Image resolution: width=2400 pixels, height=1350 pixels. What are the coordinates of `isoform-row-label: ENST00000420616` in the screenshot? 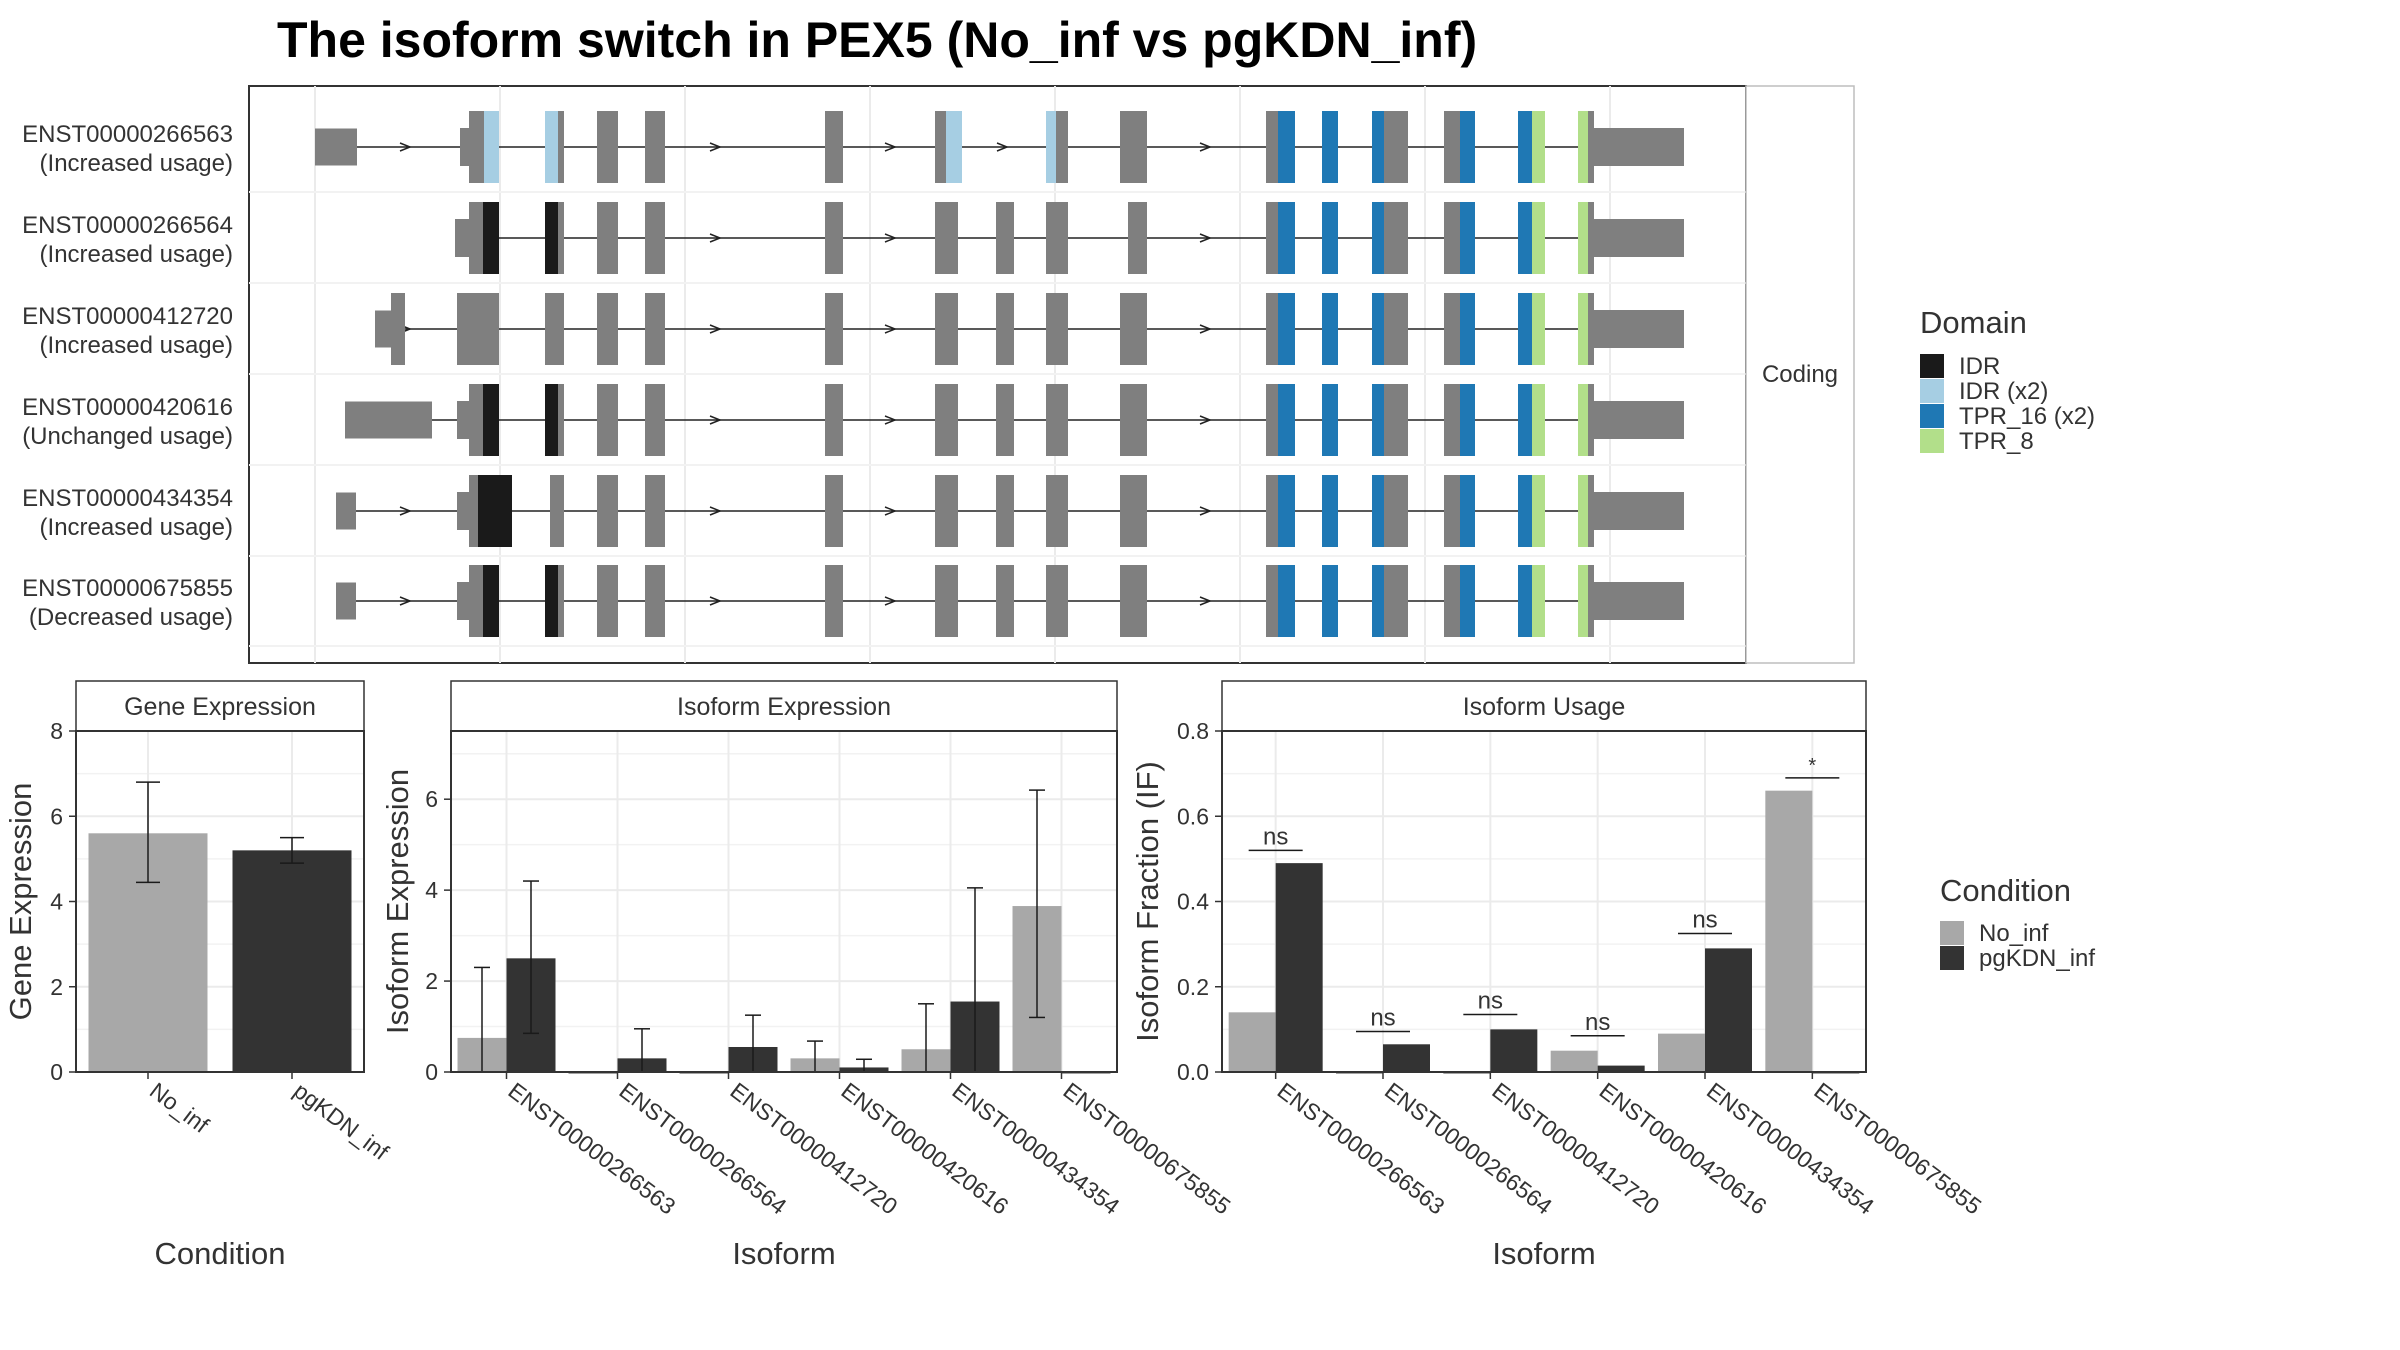 It's located at (127, 407).